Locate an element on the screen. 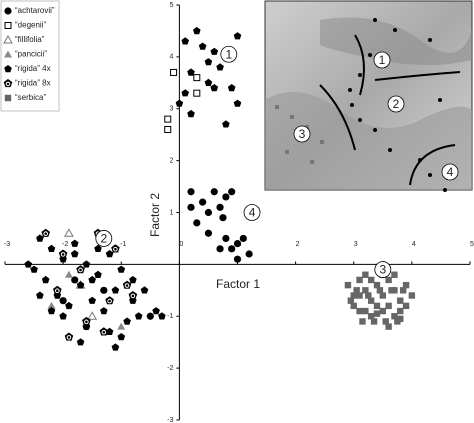  x-tick-label: 0 is located at coordinates (181, 244).